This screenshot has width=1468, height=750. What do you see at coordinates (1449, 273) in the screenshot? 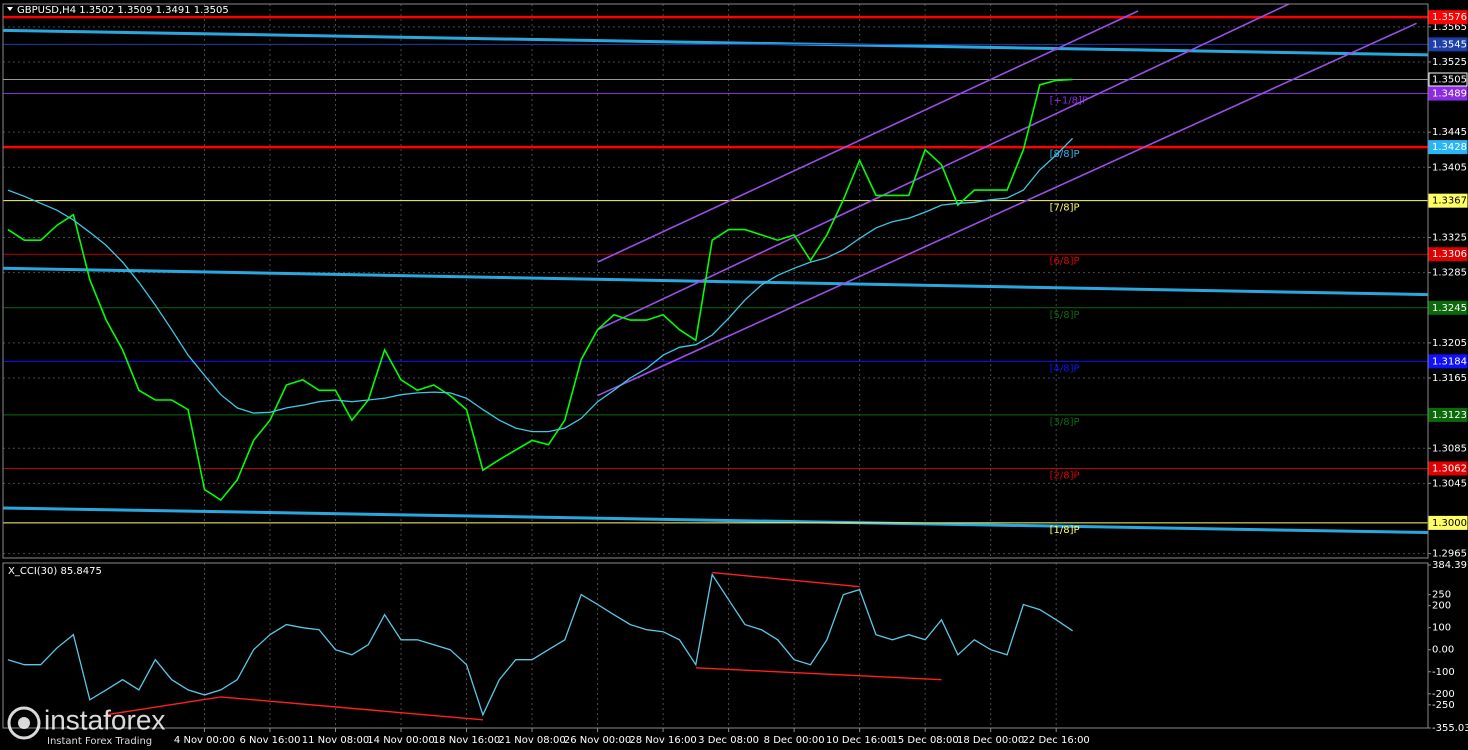
I see `y-tick-label: 1.3285` at bounding box center [1449, 273].